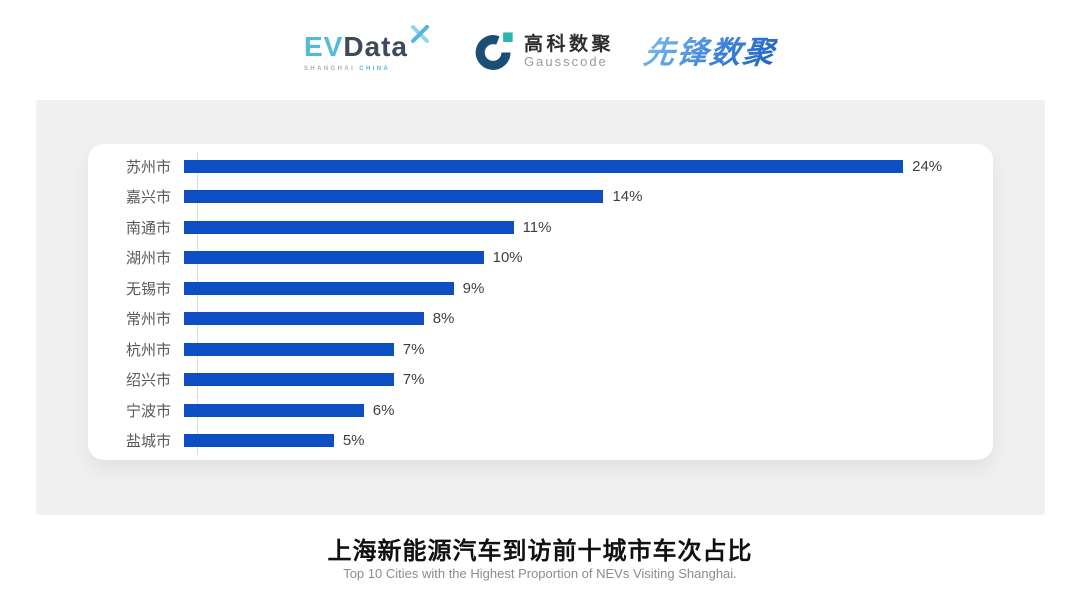 The width and height of the screenshot is (1080, 608). I want to click on chart-row: 杭州市 7%, so click(540, 349).